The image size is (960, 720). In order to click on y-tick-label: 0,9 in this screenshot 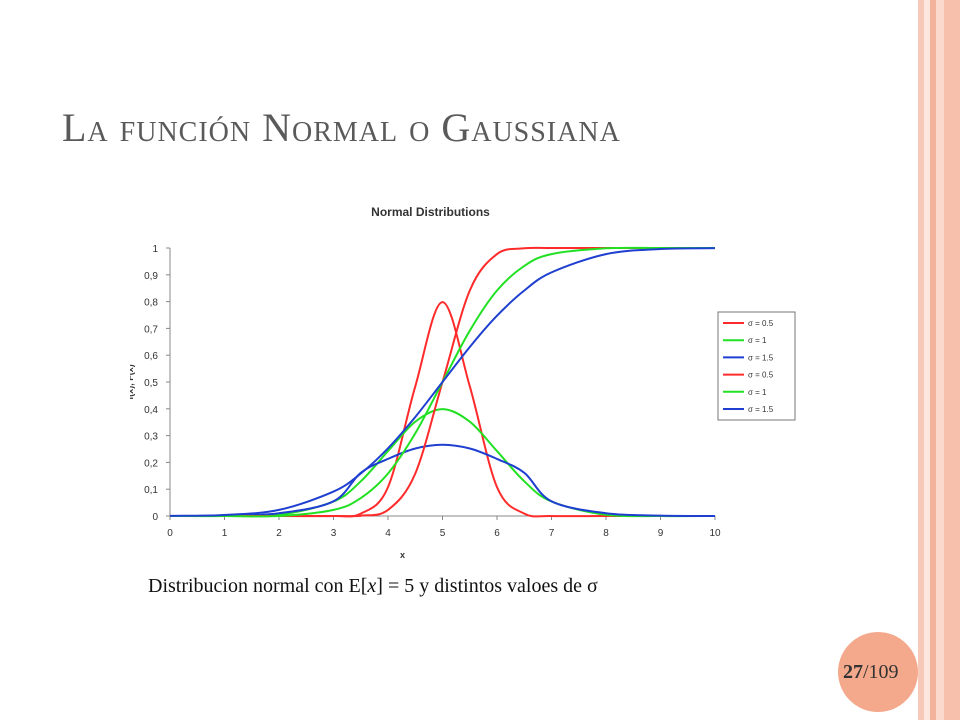, I will do `click(151, 276)`.